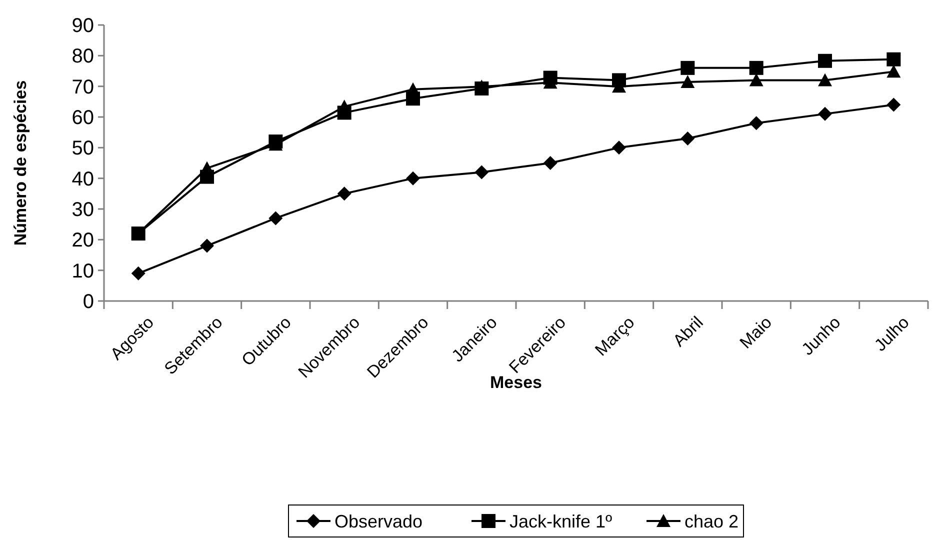  Describe the element at coordinates (20, 163) in the screenshot. I see `y-axis-title: Número de espécies` at that location.